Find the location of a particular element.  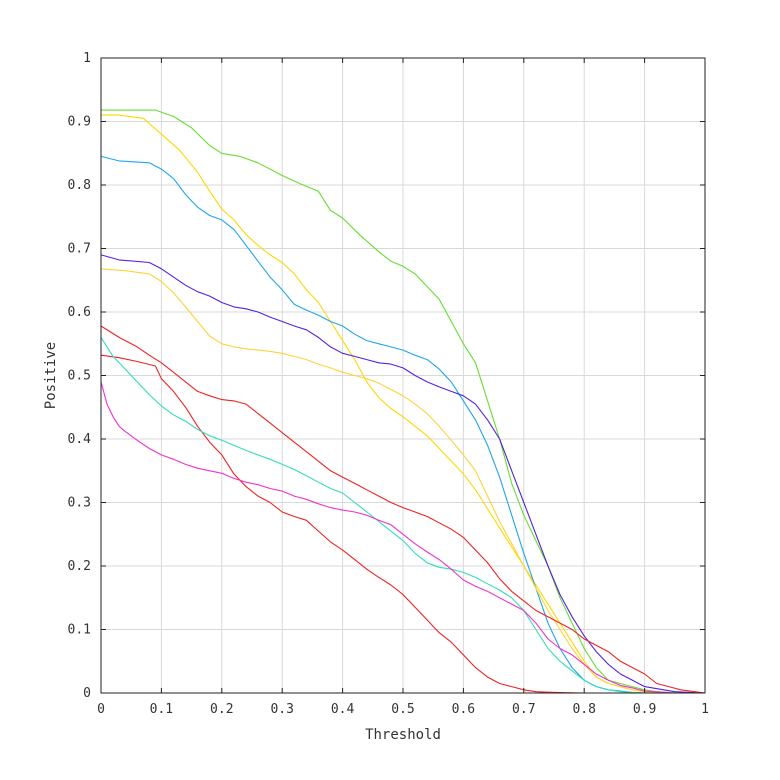

x-tick-label: 0.7 is located at coordinates (523, 709).